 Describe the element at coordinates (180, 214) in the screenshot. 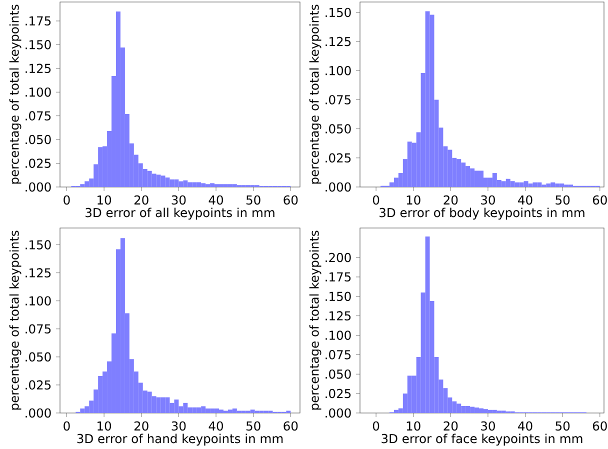

I see `x-axis-title: 3D error of all keypoints in mm` at that location.